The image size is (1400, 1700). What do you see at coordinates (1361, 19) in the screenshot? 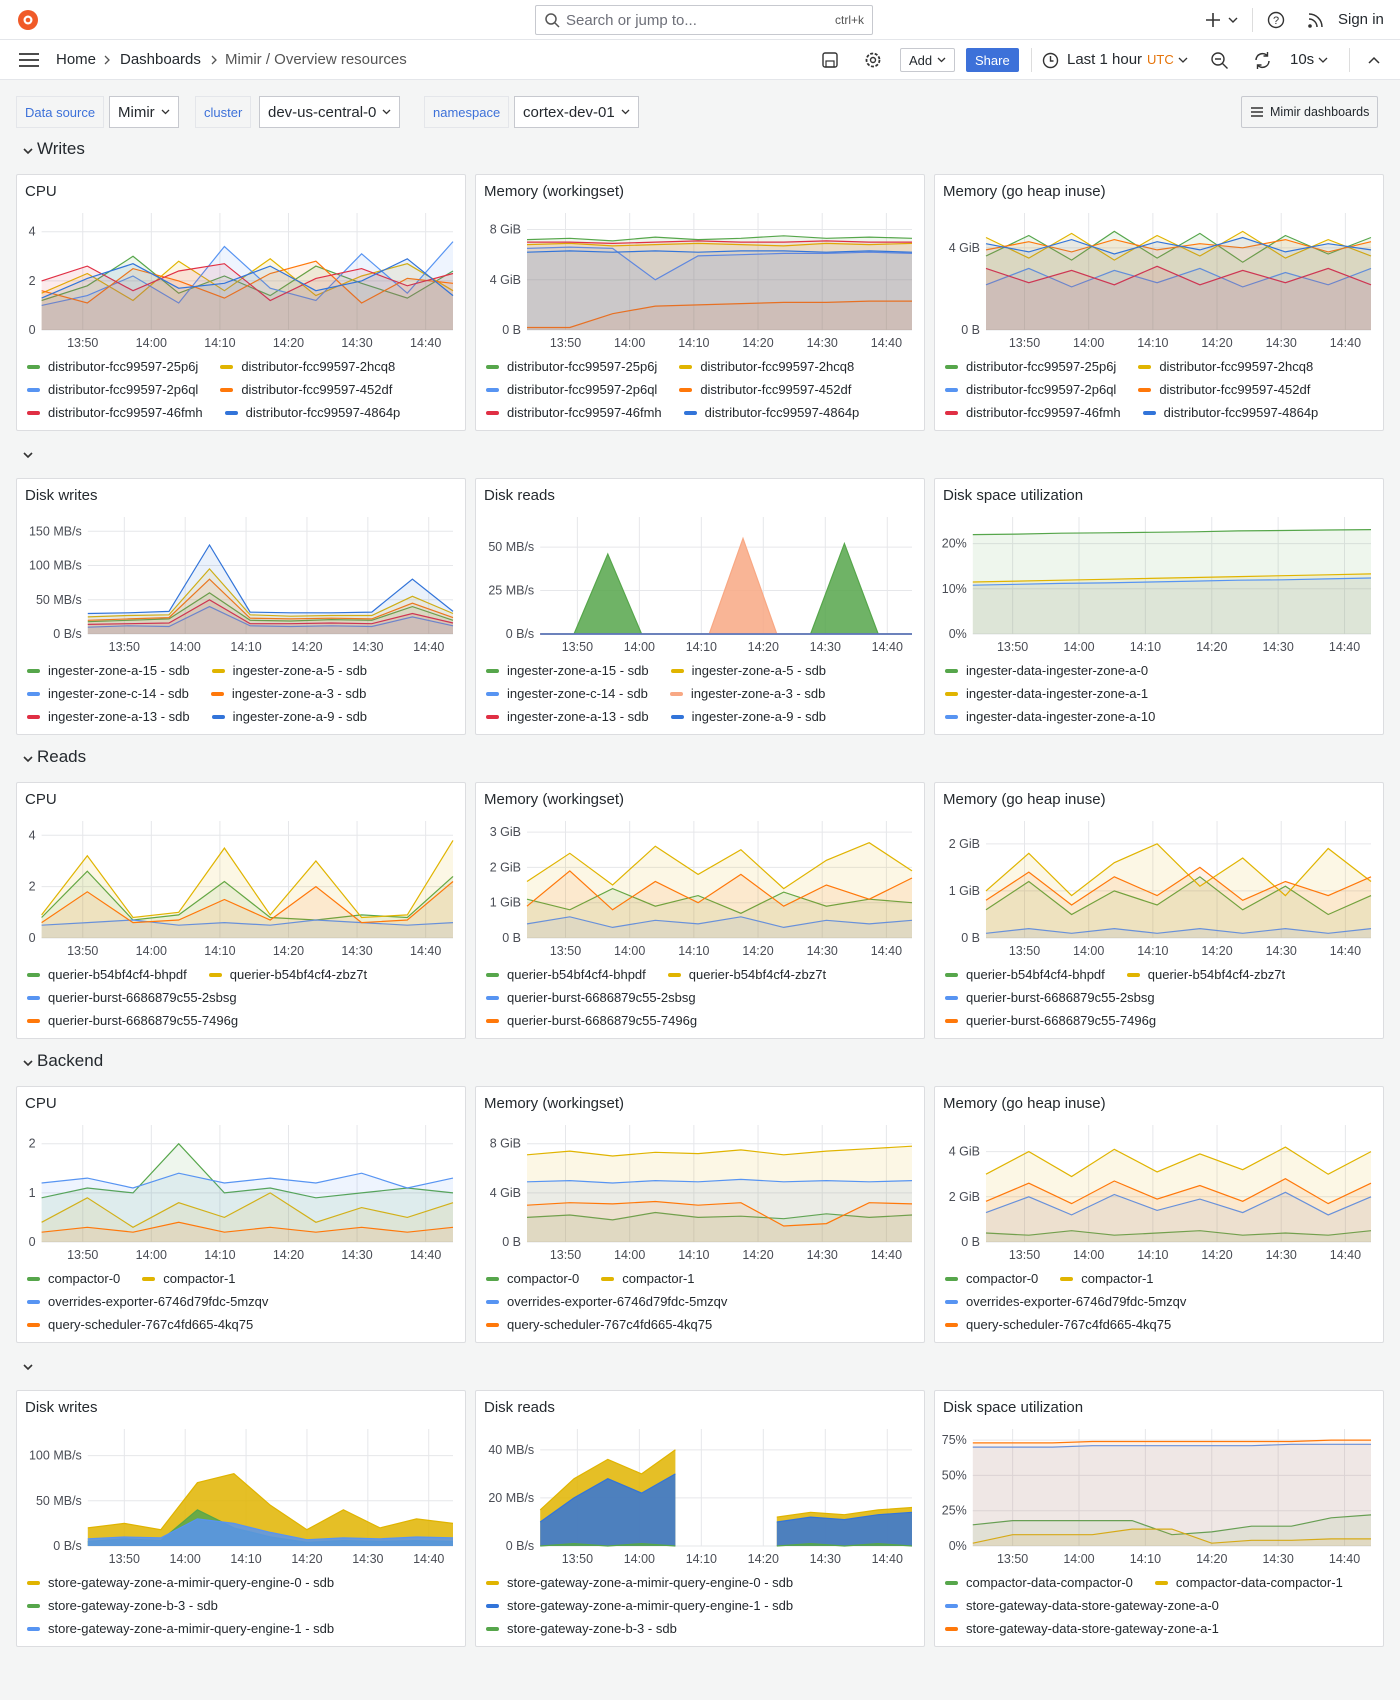
I see `sign-in: Sign in` at bounding box center [1361, 19].